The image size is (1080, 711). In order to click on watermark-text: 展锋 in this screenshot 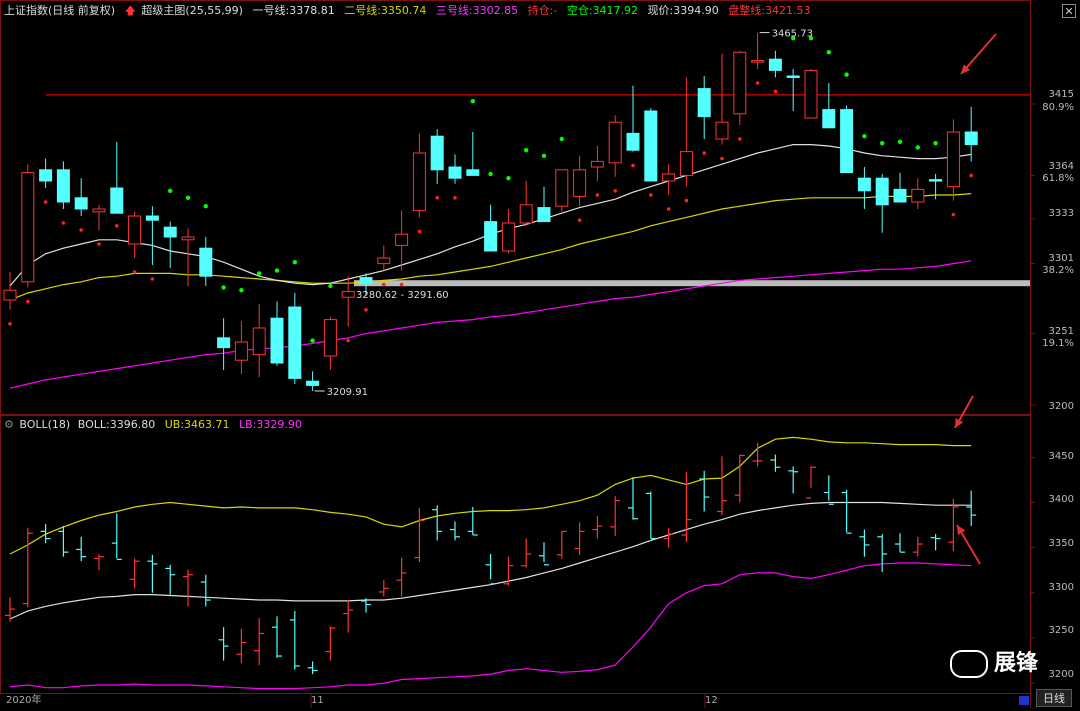, I will do `click(1016, 663)`.